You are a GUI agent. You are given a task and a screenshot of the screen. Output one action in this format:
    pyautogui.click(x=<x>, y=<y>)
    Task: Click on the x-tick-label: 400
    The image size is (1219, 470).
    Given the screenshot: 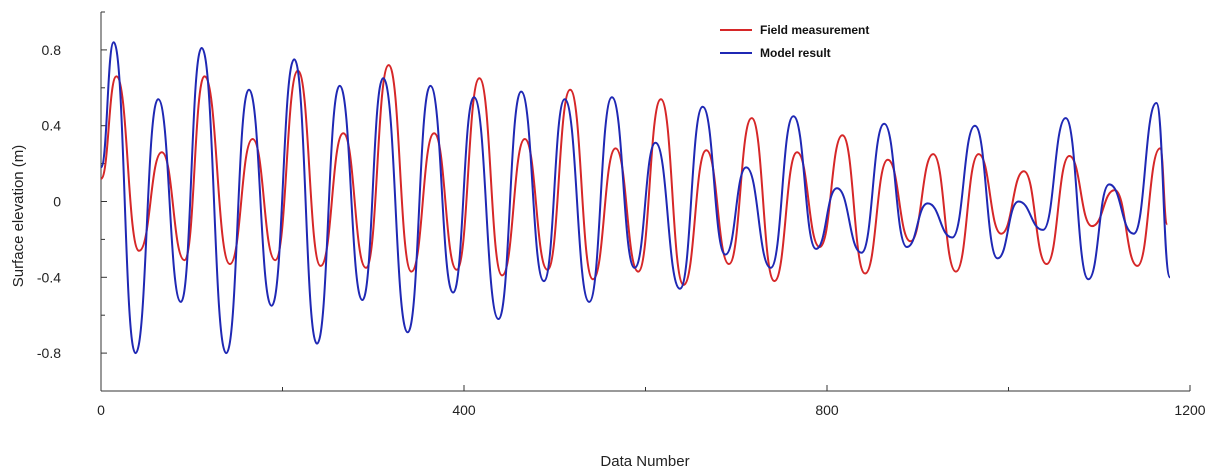 What is the action you would take?
    pyautogui.click(x=464, y=410)
    